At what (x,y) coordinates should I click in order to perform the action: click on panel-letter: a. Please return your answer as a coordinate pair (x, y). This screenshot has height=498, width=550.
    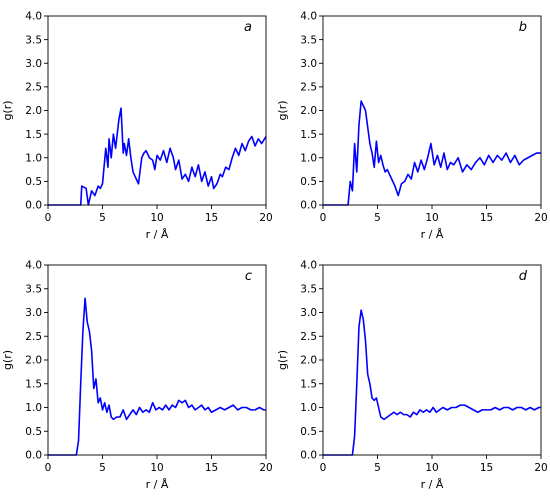
    Looking at the image, I should click on (248, 27).